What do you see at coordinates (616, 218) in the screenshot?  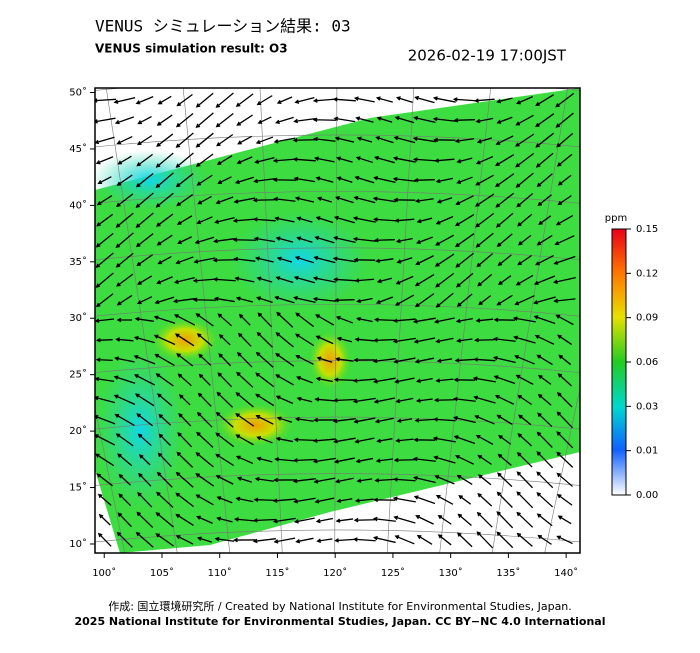 I see `colorbar-unit: ppm` at bounding box center [616, 218].